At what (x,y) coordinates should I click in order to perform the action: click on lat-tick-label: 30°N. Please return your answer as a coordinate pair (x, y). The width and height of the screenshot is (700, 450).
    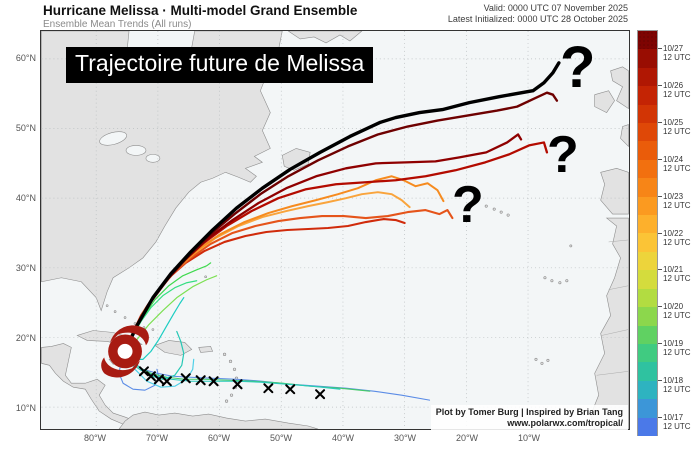
    Looking at the image, I should click on (25, 268).